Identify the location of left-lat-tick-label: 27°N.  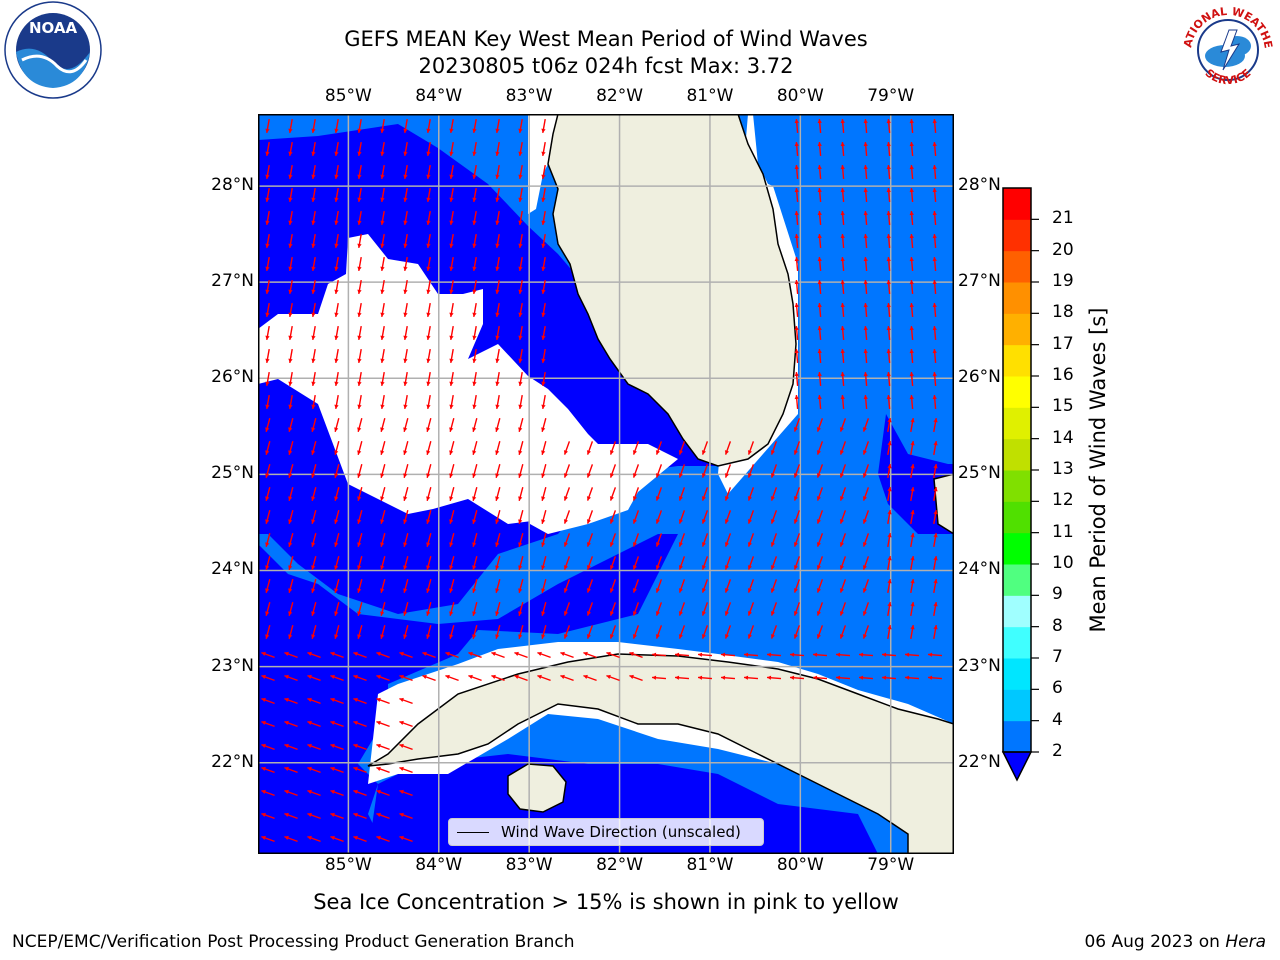
(232, 281).